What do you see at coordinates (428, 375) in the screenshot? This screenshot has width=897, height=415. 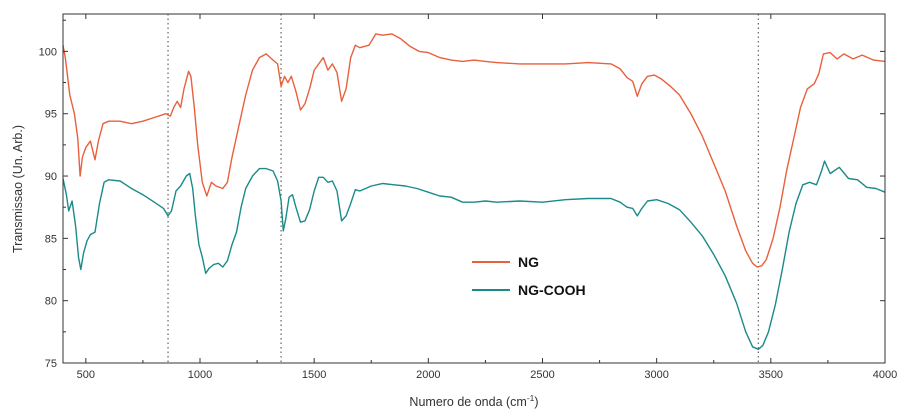 I see `x-tick-label-2000: 2000` at bounding box center [428, 375].